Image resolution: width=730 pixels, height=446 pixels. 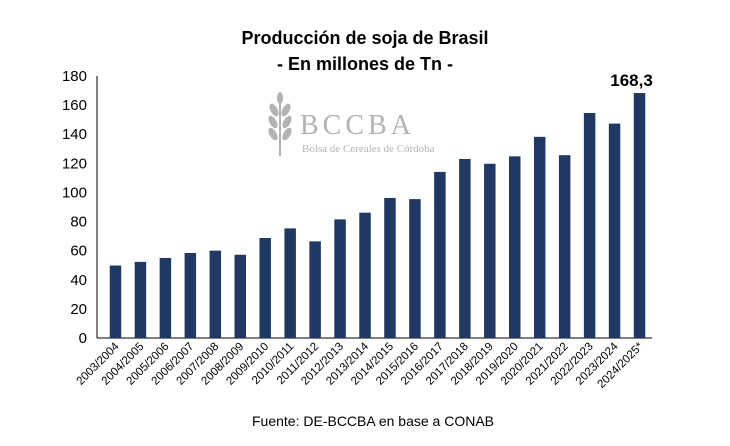 I want to click on watermark-logo: BCCBA Bolsa de Cereales de Córdoba, so click(x=351, y=124).